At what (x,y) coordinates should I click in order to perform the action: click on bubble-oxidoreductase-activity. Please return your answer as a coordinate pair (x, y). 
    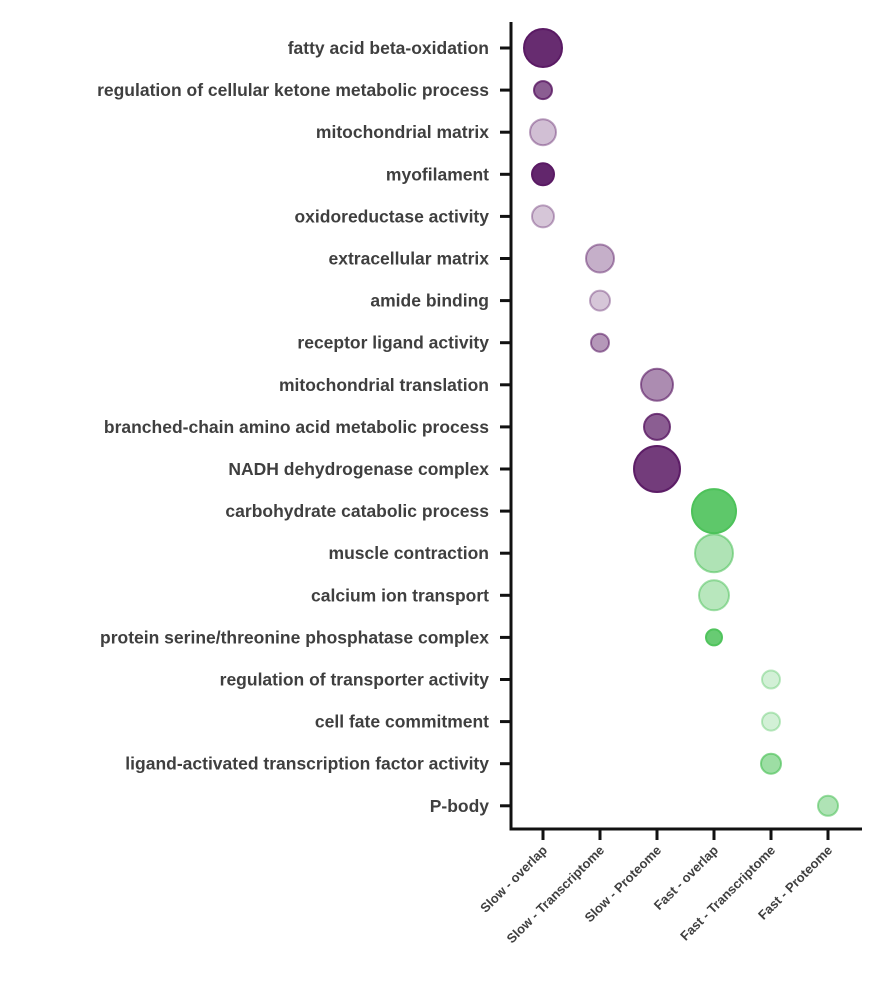
    Looking at the image, I should click on (543, 216).